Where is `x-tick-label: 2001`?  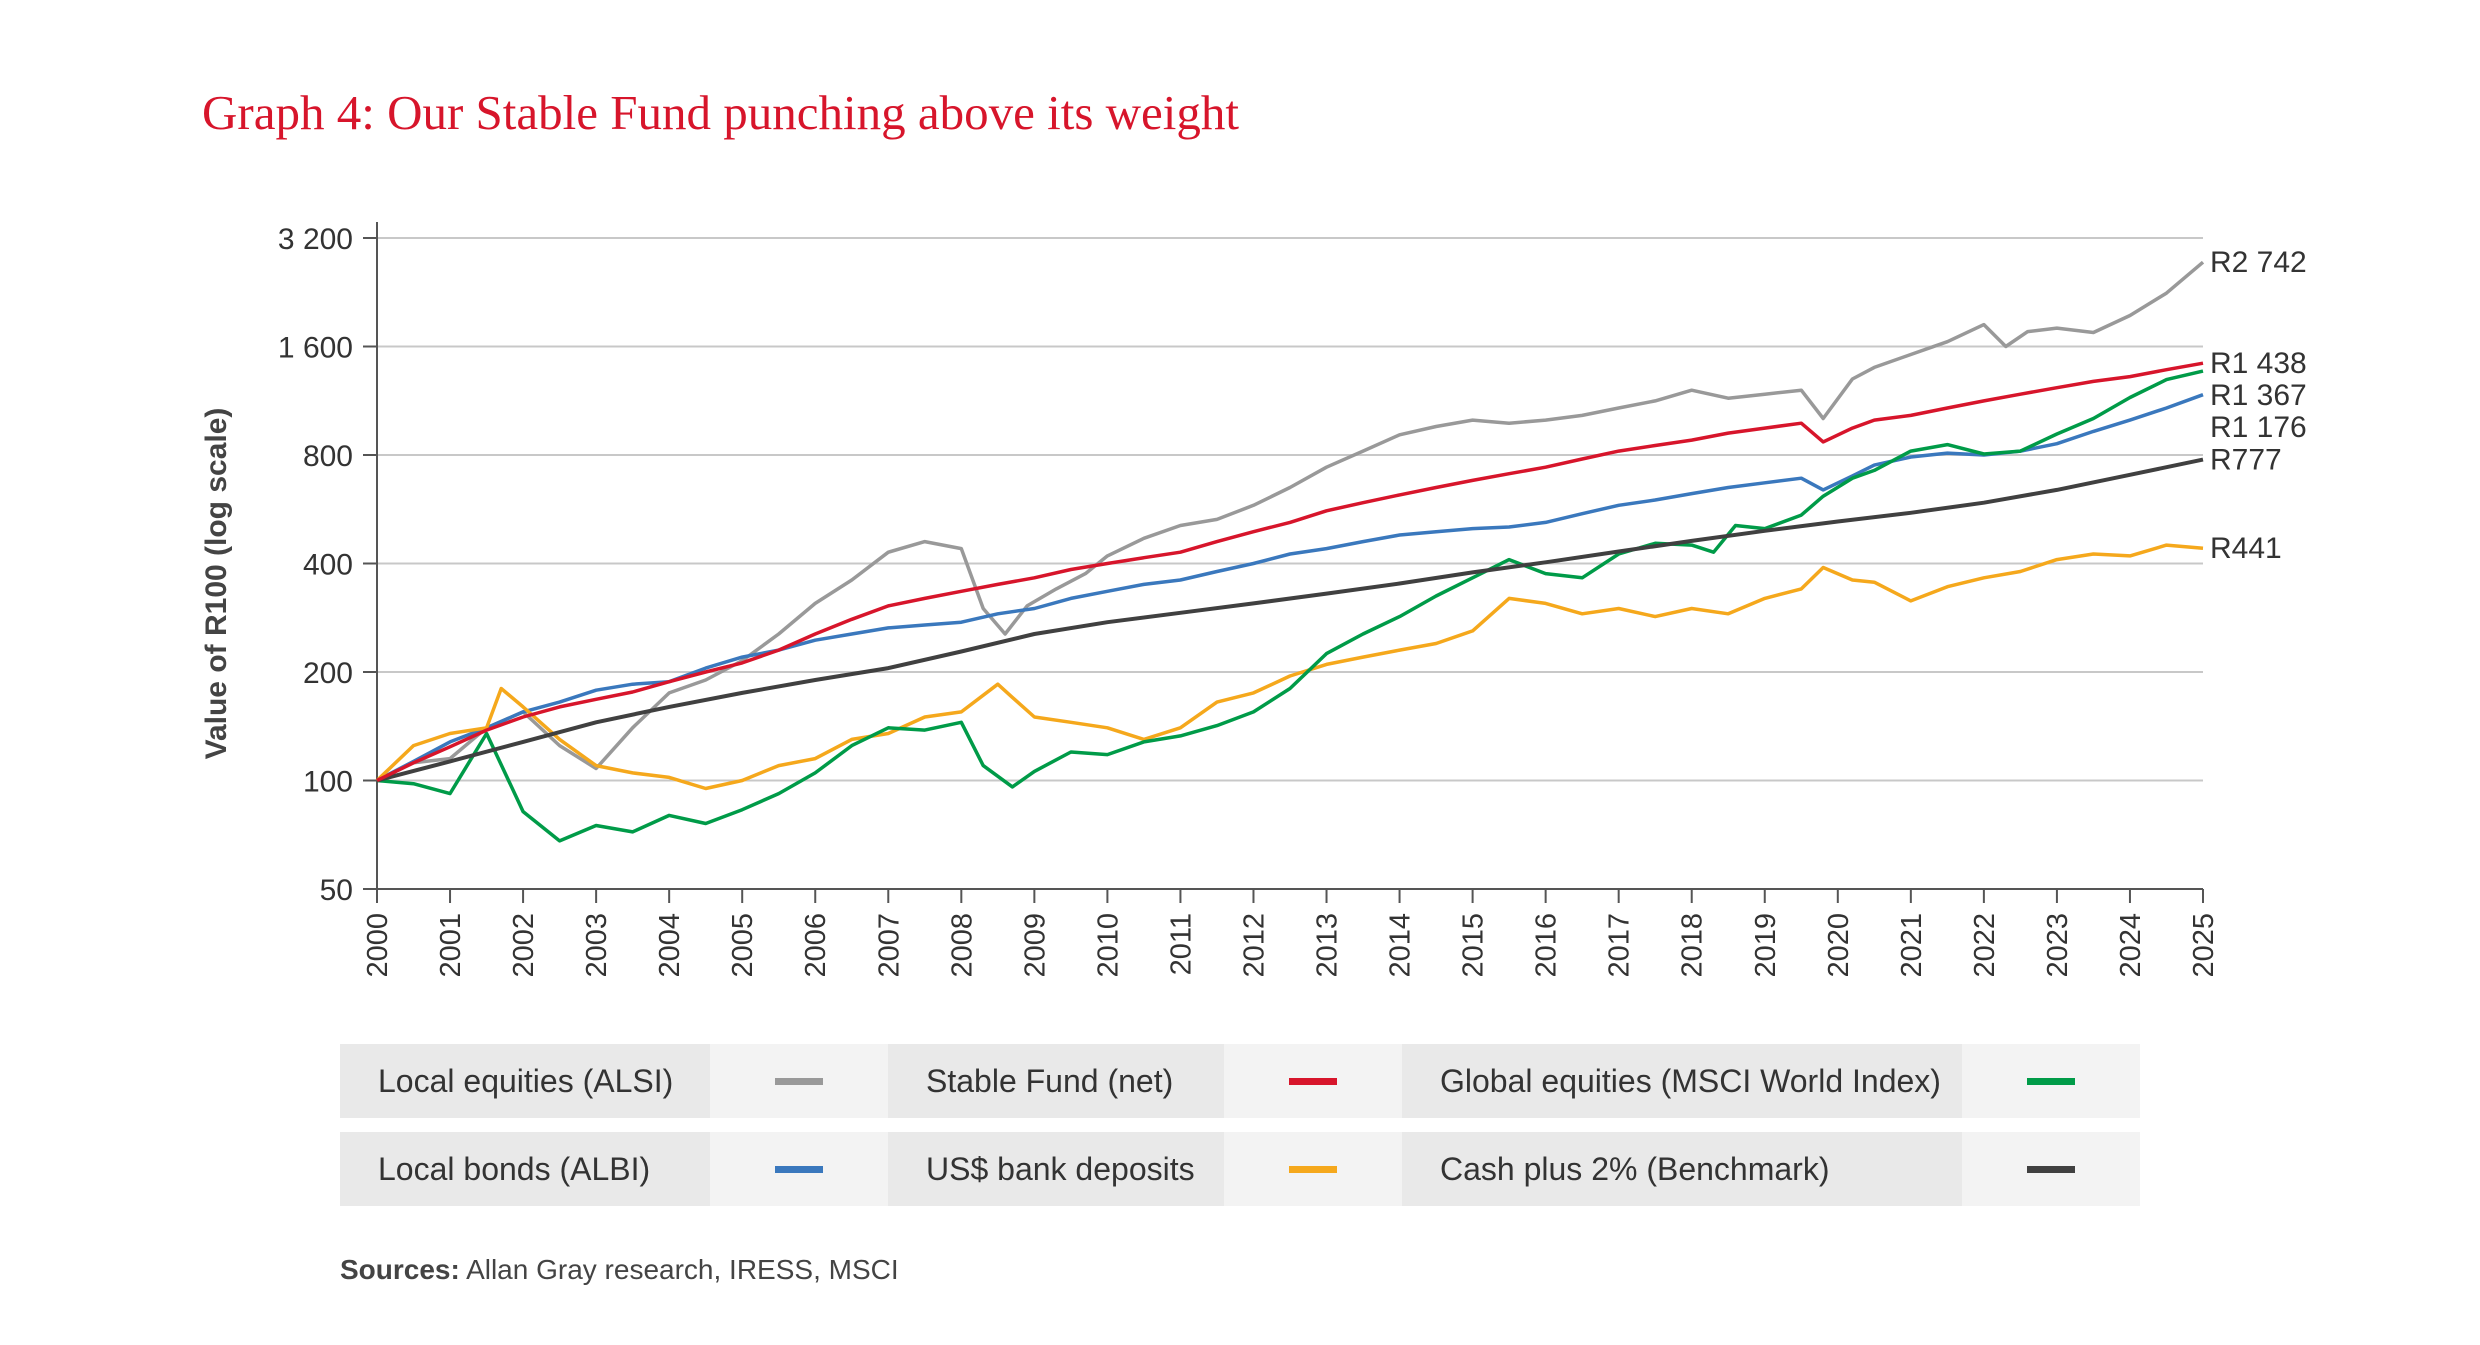
x-tick-label: 2001 is located at coordinates (451, 945).